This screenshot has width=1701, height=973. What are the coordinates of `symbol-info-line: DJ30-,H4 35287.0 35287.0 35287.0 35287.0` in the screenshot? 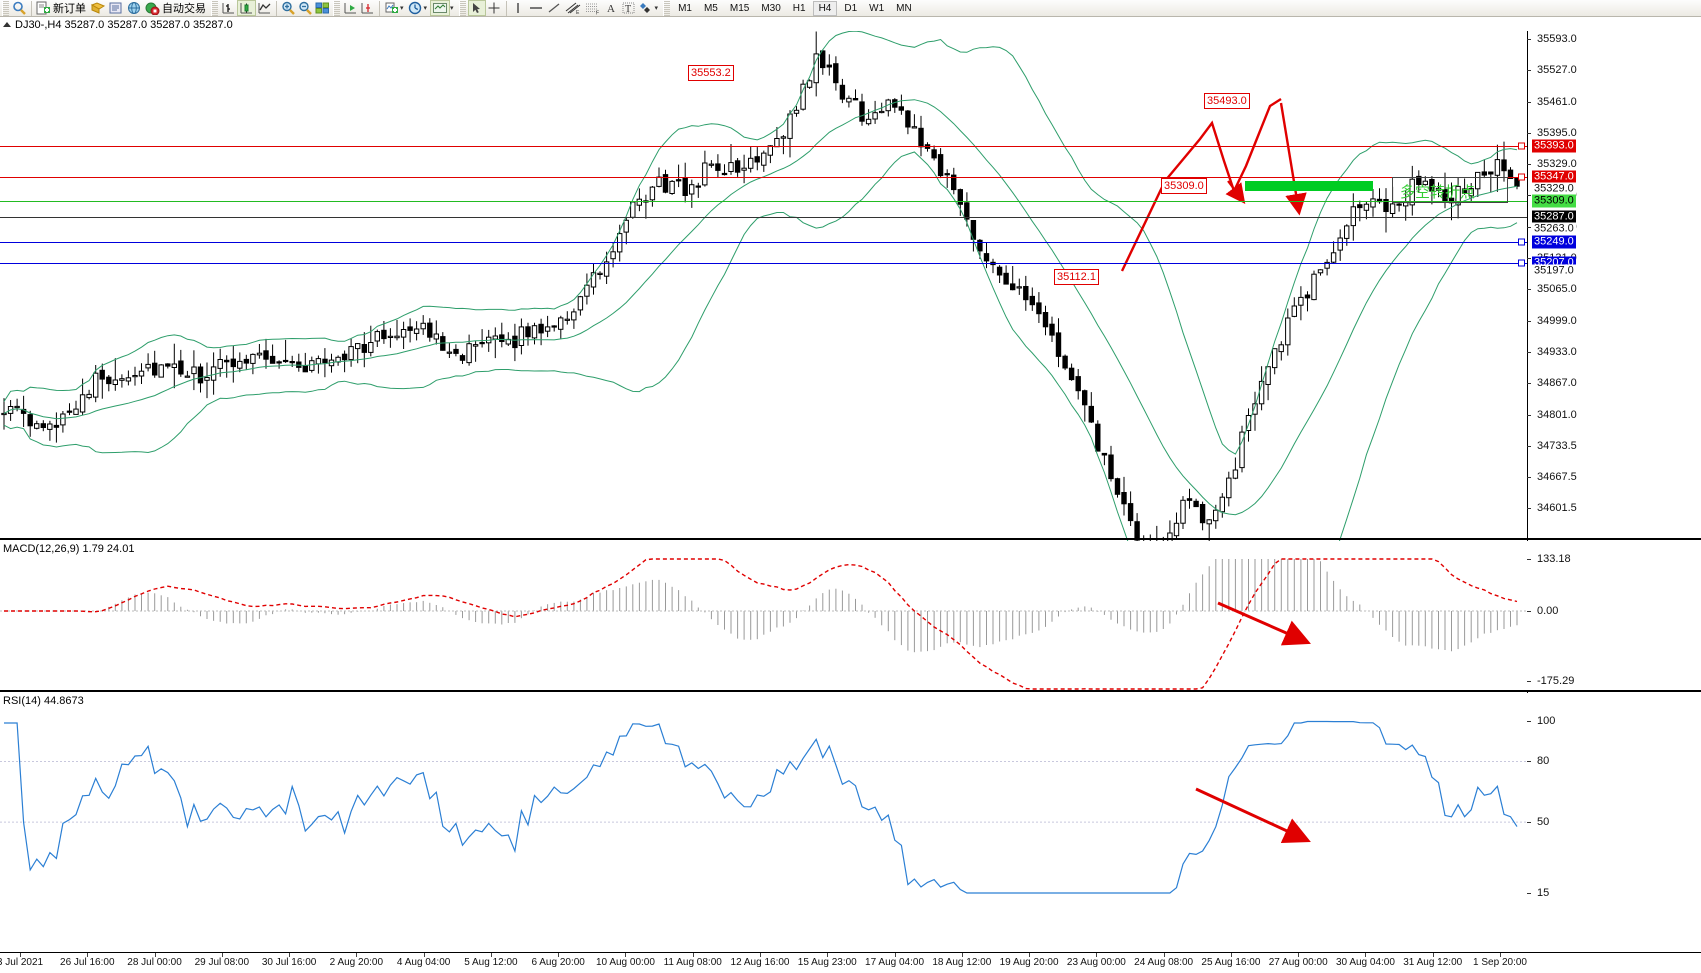 It's located at (850, 24).